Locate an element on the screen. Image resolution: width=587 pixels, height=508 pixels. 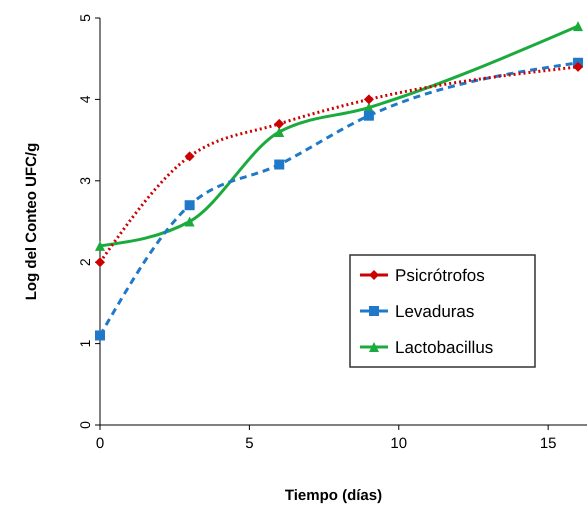
y-axis-title: Log del Conteo UFC/g is located at coordinates (31, 221).